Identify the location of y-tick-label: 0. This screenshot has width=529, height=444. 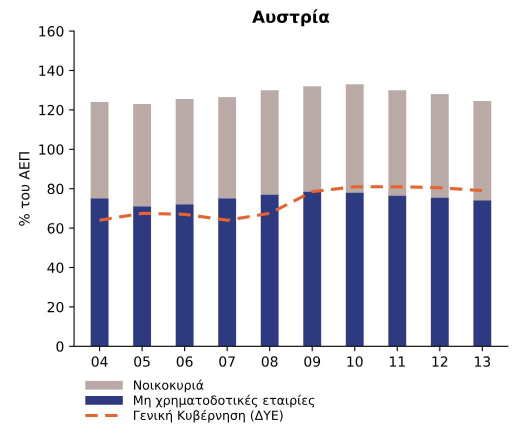
(60, 346).